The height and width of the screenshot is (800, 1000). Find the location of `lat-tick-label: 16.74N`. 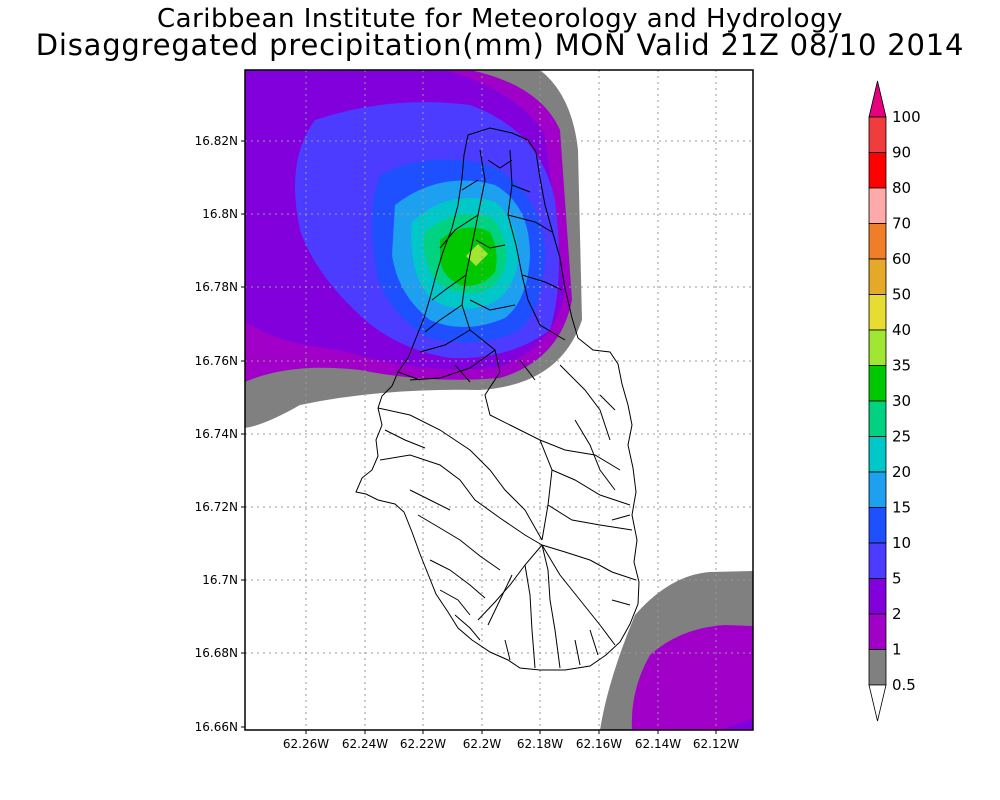

lat-tick-label: 16.74N is located at coordinates (216, 434).